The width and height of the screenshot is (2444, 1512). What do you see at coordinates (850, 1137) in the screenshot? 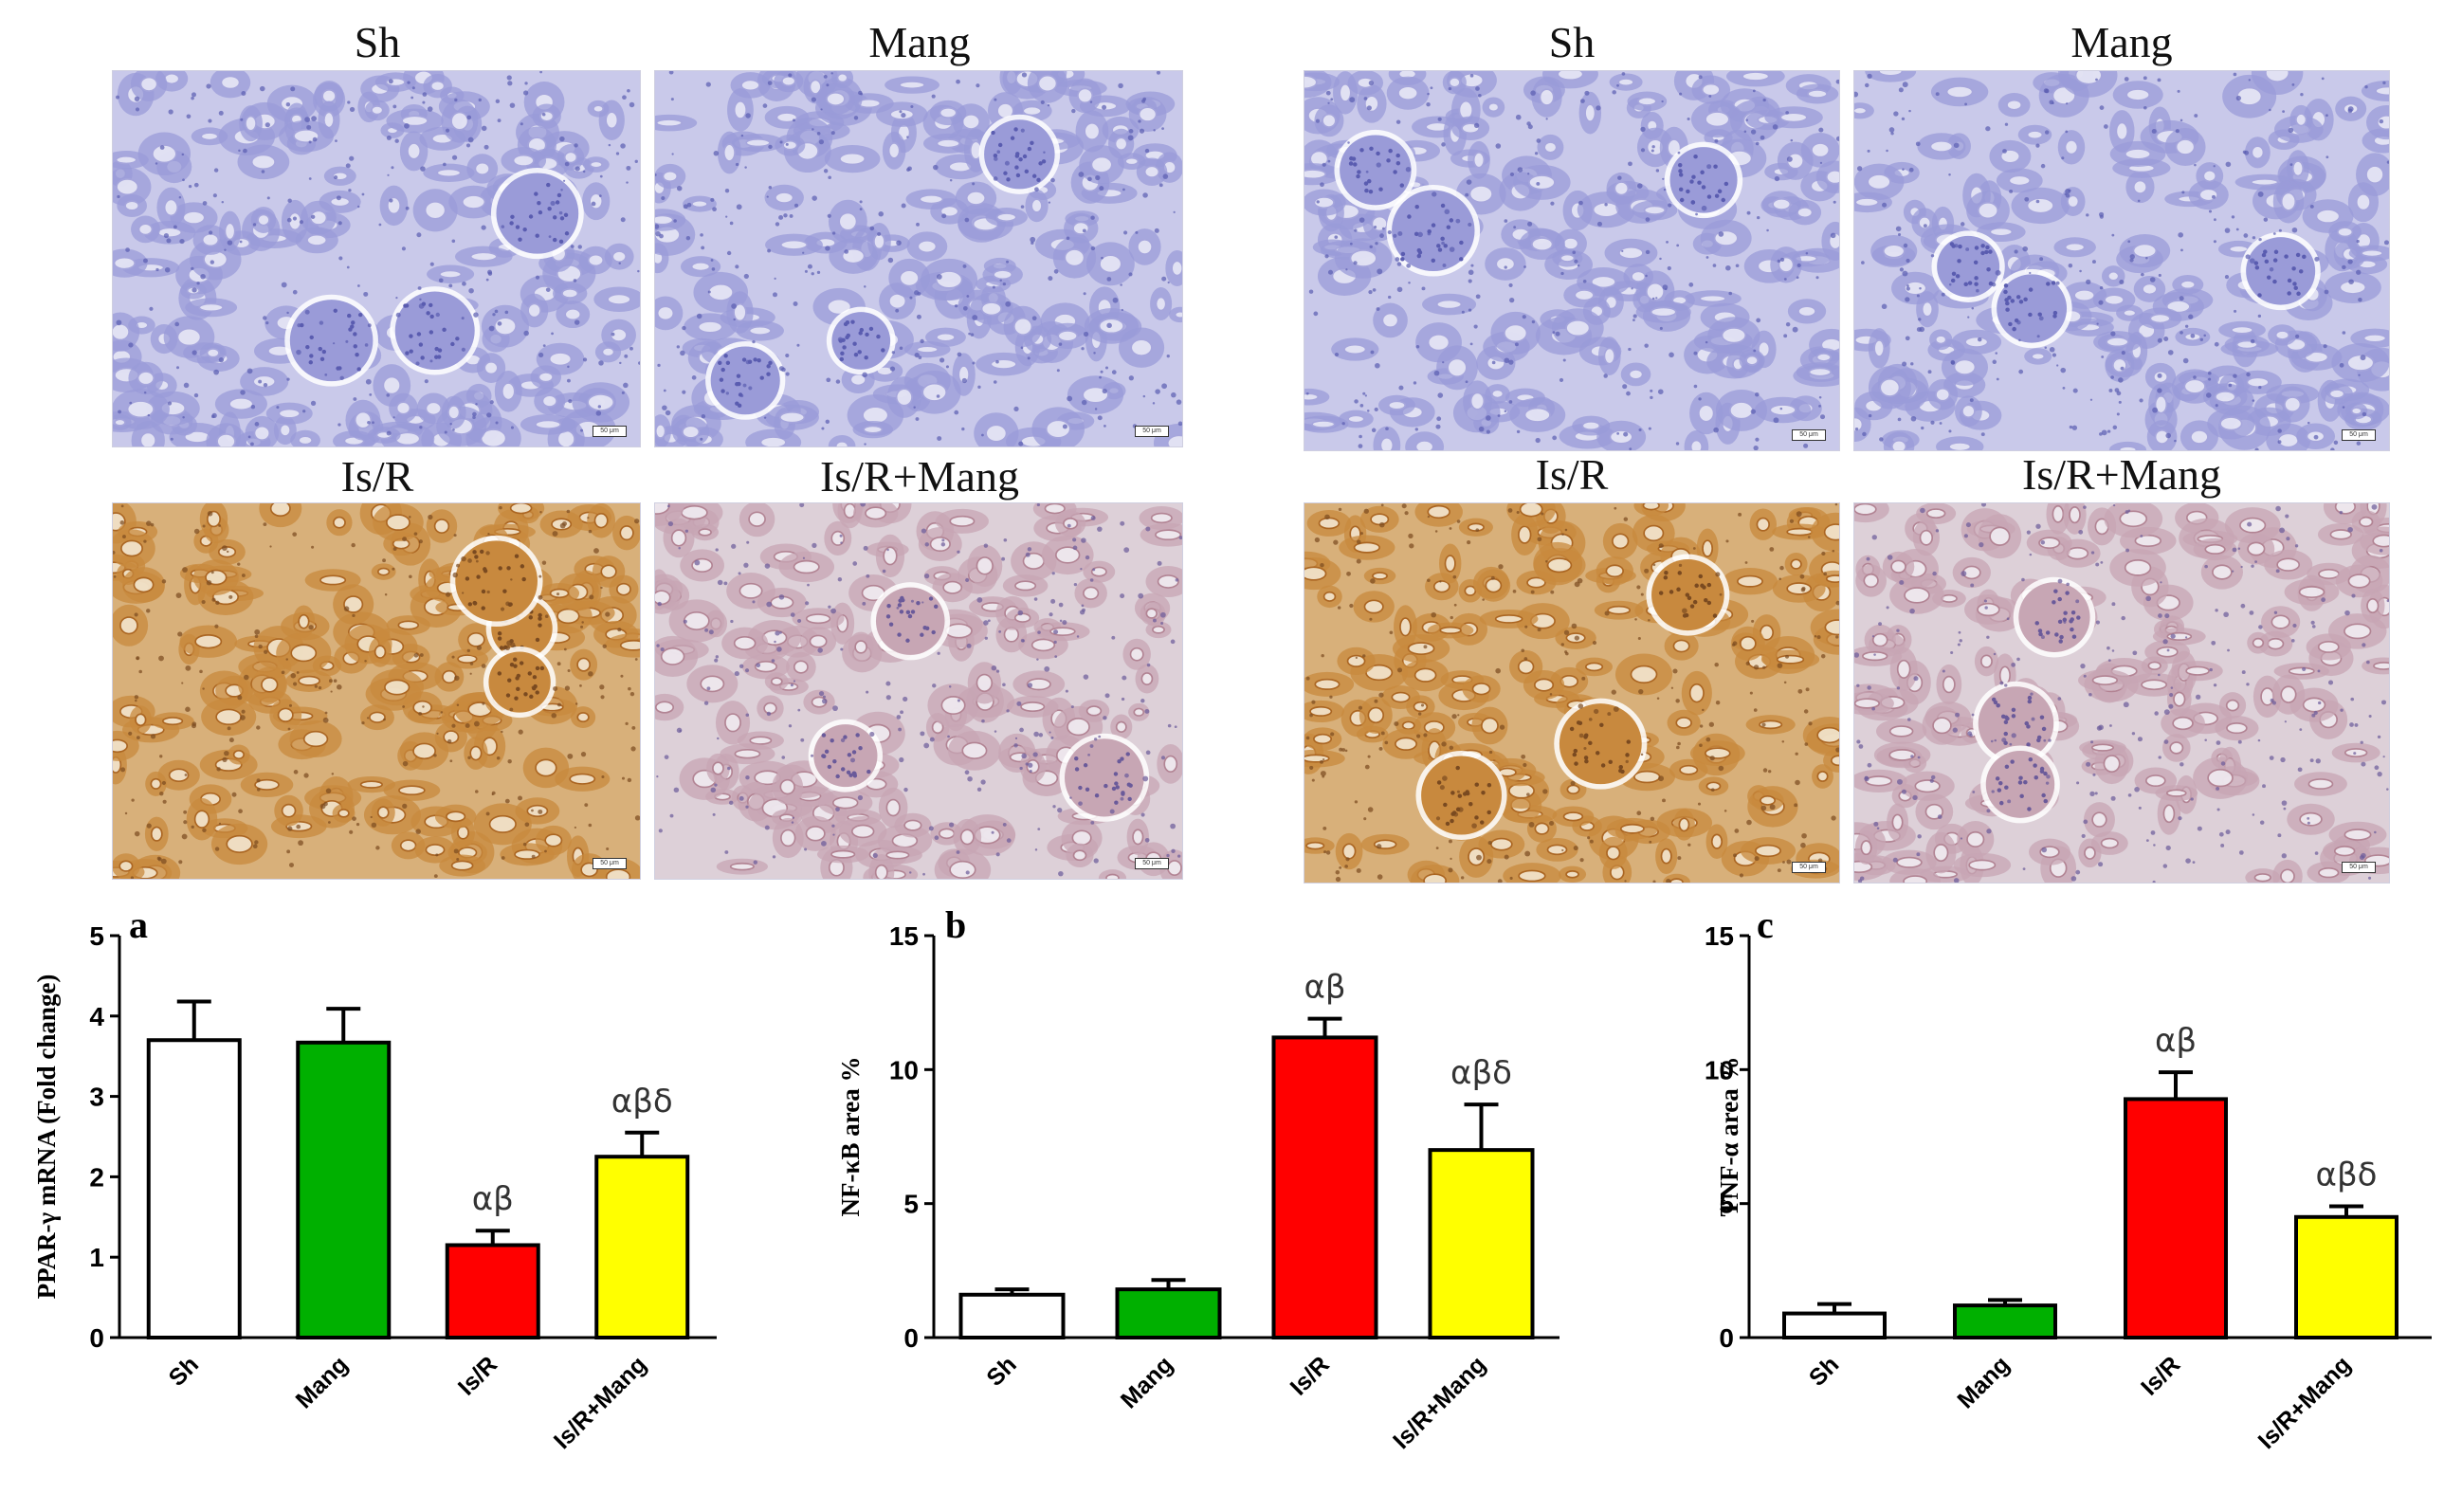
I see `y-axis-label: NF-κB area %` at bounding box center [850, 1137].